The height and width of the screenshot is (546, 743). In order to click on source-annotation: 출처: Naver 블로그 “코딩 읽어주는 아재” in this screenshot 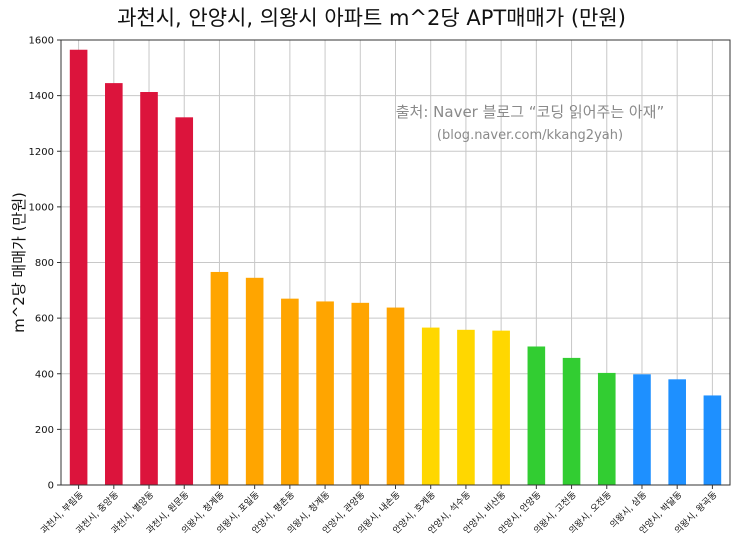, I will do `click(530, 112)`.